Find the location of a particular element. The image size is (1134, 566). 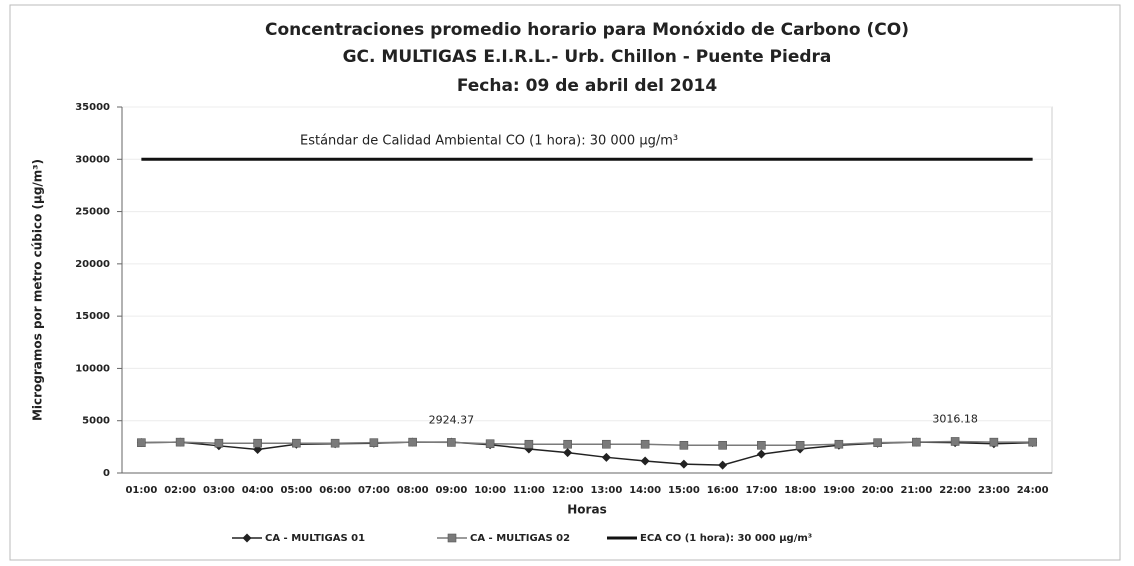

y-tick-label: 5000 is located at coordinates (96, 421).